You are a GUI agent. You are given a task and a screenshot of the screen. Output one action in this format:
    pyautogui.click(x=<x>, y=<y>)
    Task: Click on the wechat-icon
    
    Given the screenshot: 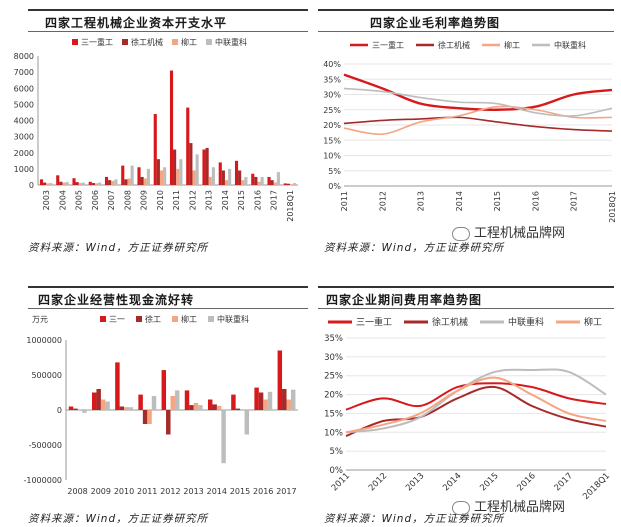 What is the action you would take?
    pyautogui.click(x=461, y=233)
    